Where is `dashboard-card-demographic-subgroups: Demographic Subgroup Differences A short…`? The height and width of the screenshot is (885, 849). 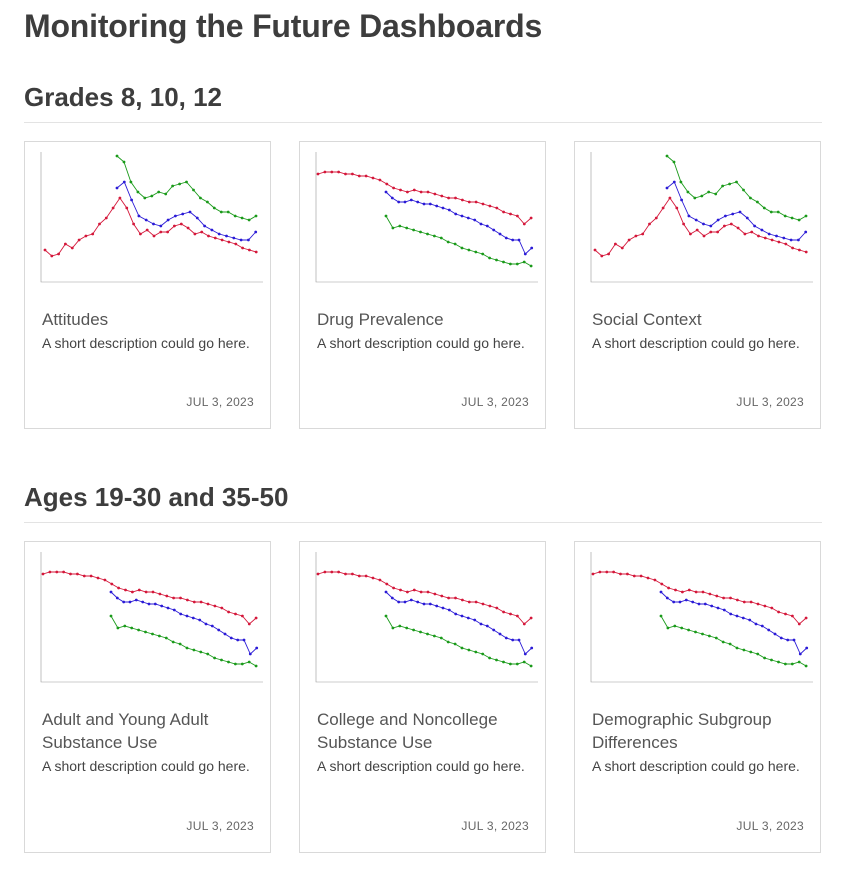 dashboard-card-demographic-subgroups: Demographic Subgroup Differences A short… is located at coordinates (697, 697).